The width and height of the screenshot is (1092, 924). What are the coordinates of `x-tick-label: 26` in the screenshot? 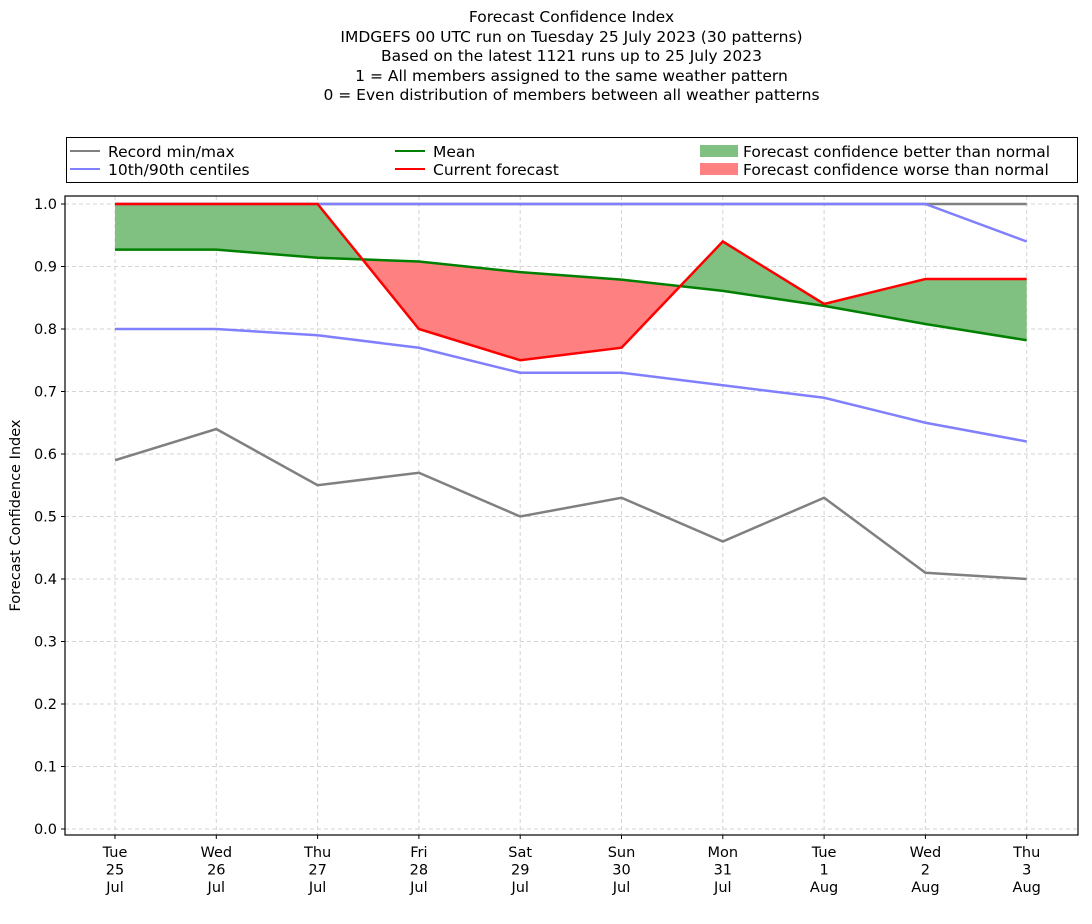 It's located at (216, 871).